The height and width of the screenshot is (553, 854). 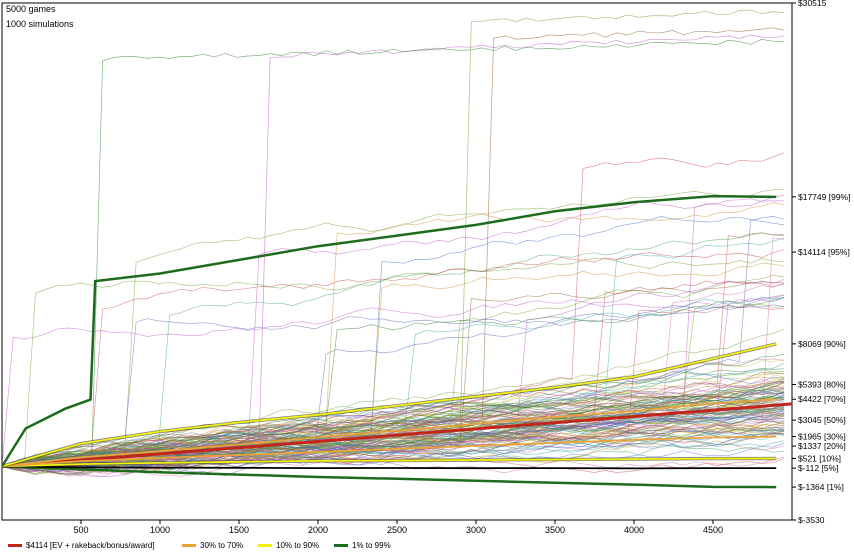 What do you see at coordinates (371, 545) in the screenshot?
I see `legend-label-1-99: 1% to 99%` at bounding box center [371, 545].